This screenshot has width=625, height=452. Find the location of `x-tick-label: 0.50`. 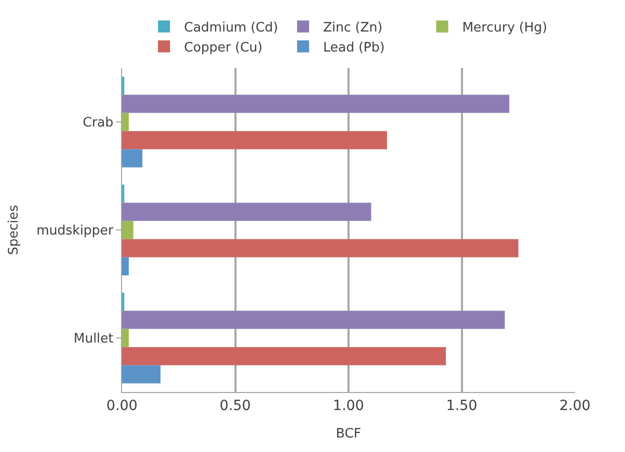

x-tick-label: 0.50 is located at coordinates (235, 406).